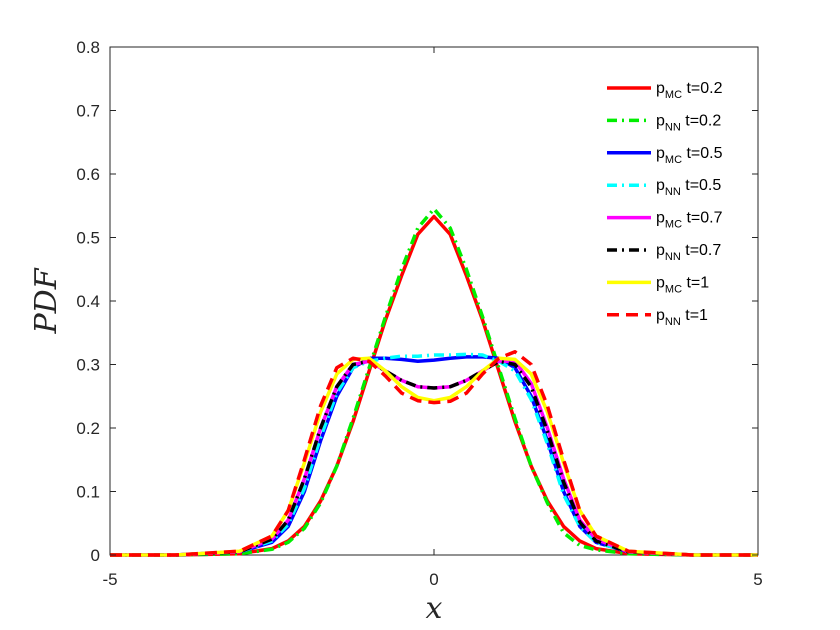 Image resolution: width=840 pixels, height=630 pixels. Describe the element at coordinates (95, 555) in the screenshot. I see `y-tick-label: 0` at that location.